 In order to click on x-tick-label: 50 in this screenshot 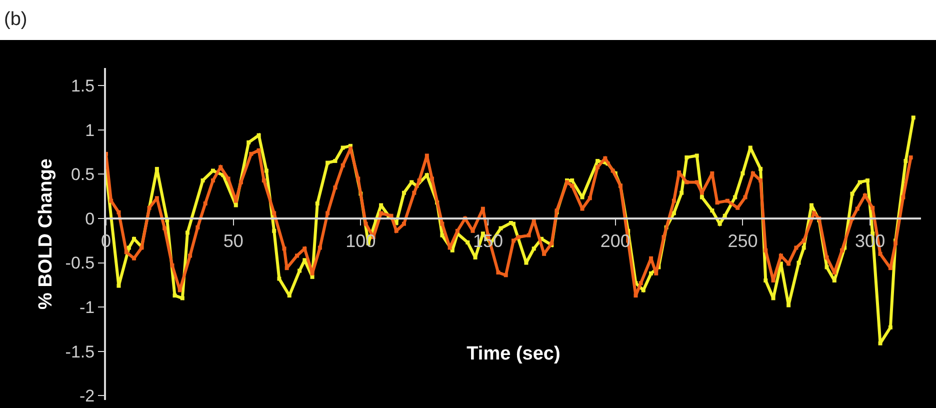, I will do `click(233, 241)`.